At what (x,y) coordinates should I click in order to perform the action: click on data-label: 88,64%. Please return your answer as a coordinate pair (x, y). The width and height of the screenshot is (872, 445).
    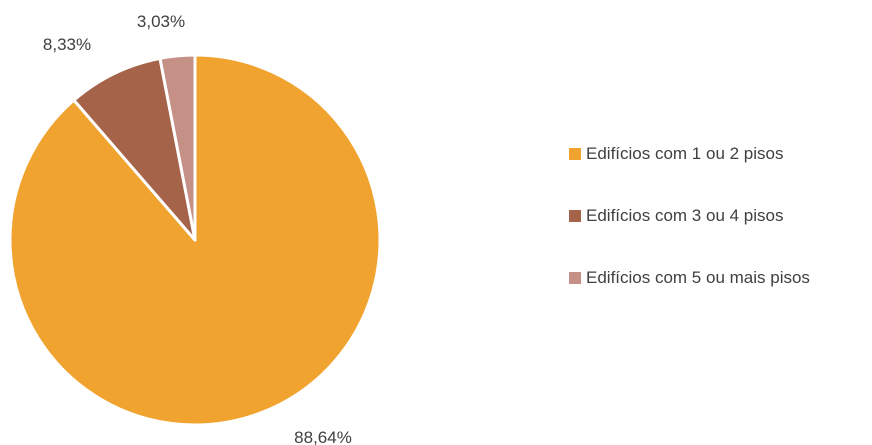
    Looking at the image, I should click on (323, 436).